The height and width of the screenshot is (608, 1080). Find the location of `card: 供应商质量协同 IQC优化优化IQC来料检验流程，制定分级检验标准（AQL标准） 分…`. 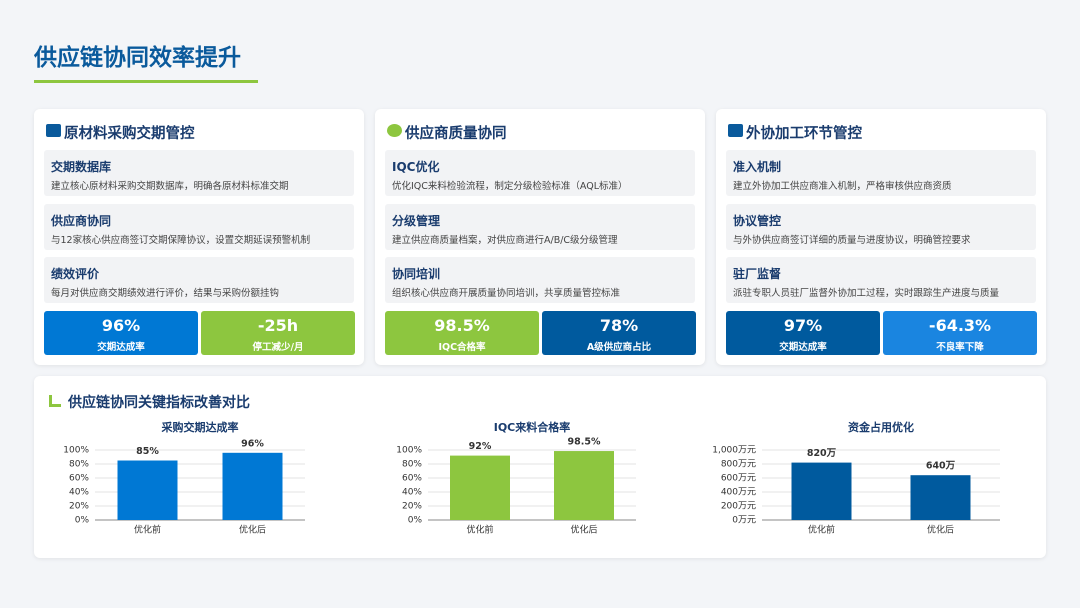

card: 供应商质量协同 IQC优化优化IQC来料检验流程，制定分级检验标准（AQL标准） 分… is located at coordinates (540, 237).